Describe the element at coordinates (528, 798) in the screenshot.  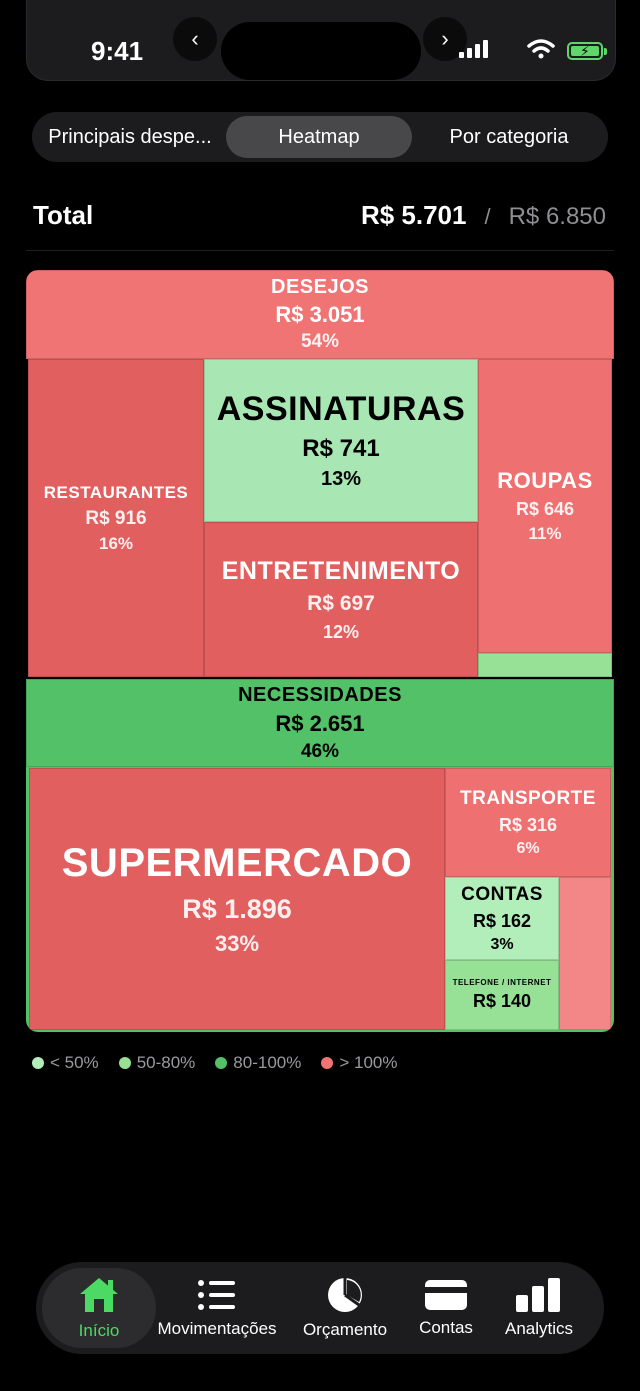
I see `cell-transporte-label: TRANSPORTE` at that location.